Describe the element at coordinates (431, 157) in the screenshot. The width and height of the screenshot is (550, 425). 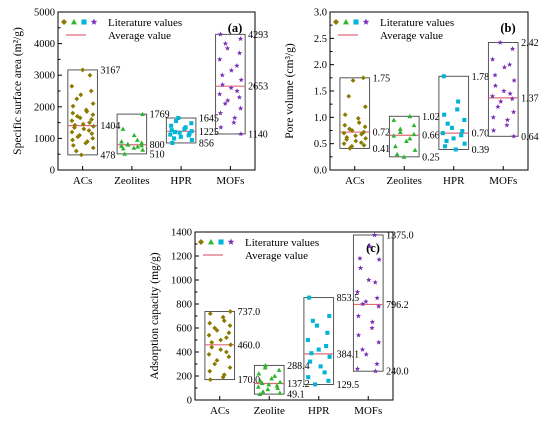
I see `min-value-label: 0.25` at that location.